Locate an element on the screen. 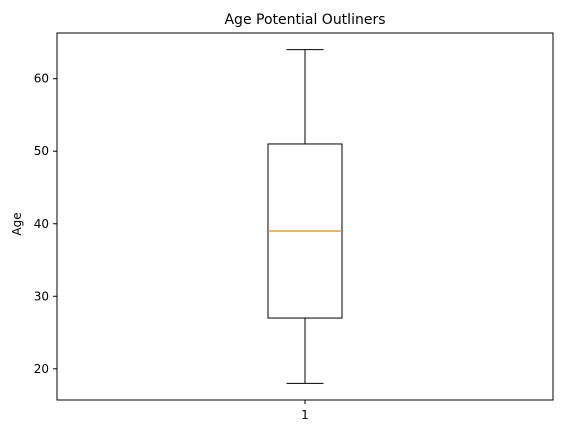  y-tick-label: 40 is located at coordinates (41, 224).